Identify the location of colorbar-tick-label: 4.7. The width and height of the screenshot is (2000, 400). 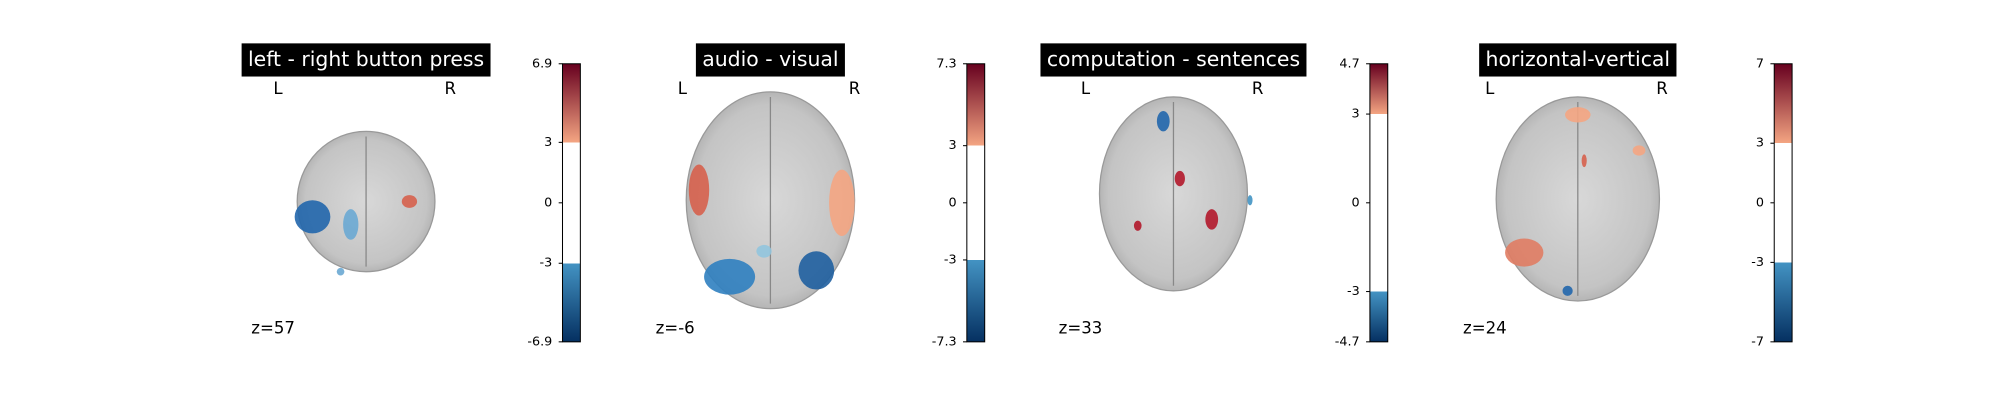
(1349, 63).